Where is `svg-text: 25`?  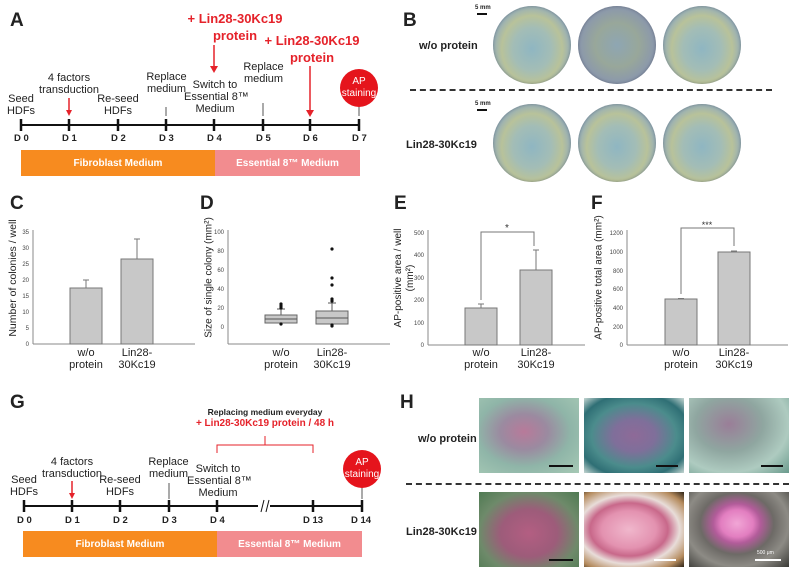 svg-text: 25 is located at coordinates (25, 265).